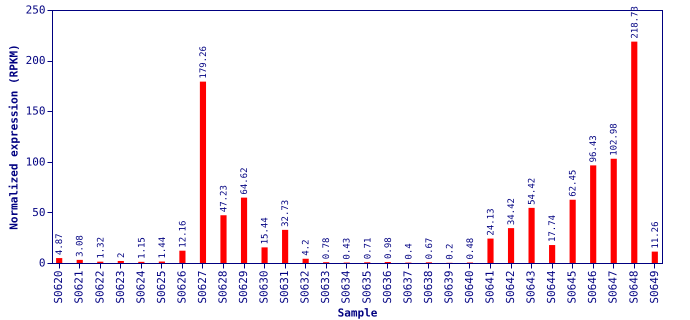 This screenshot has width=690, height=320. Describe the element at coordinates (389, 248) in the screenshot. I see `data-label: 0.98` at that location.